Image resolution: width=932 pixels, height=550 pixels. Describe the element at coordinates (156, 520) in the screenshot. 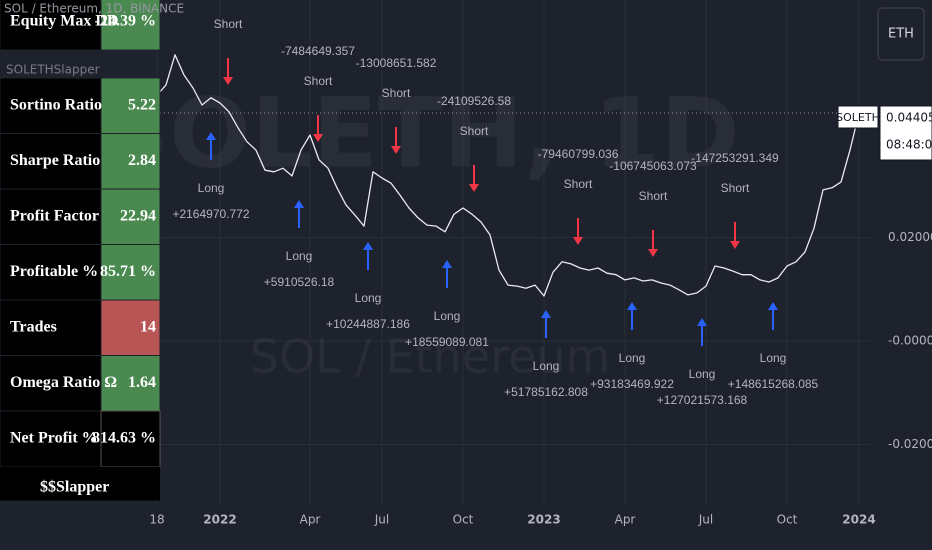

I see `x-tick-label: 18` at that location.